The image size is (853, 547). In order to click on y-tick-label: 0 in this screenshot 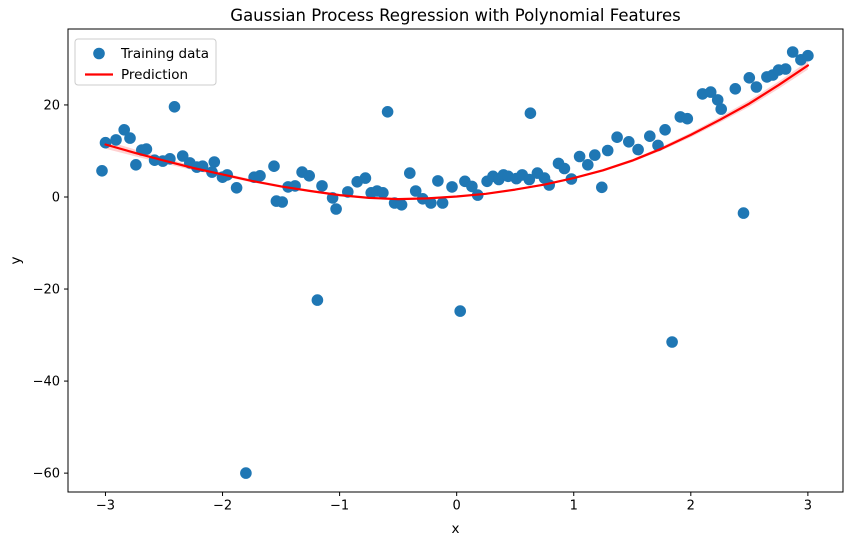, I will do `click(56, 197)`.